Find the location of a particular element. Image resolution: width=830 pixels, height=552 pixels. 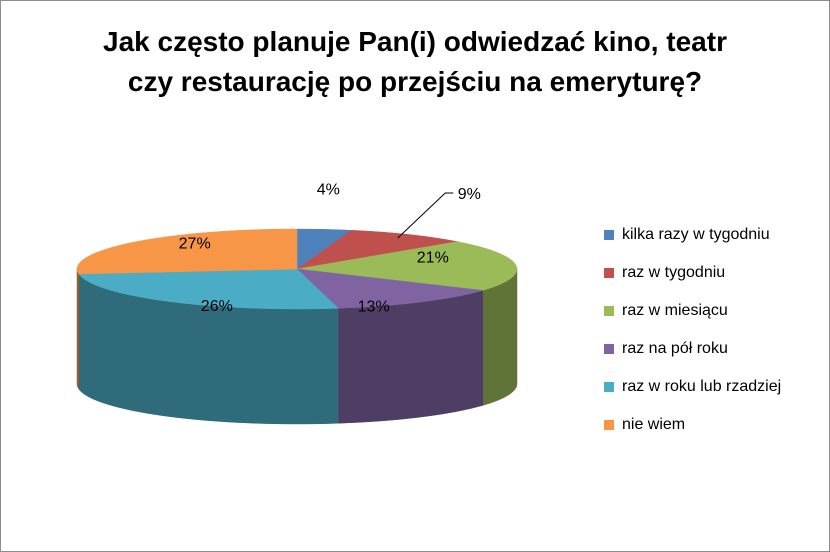

legend-item: nie wiem is located at coordinates (714, 425).